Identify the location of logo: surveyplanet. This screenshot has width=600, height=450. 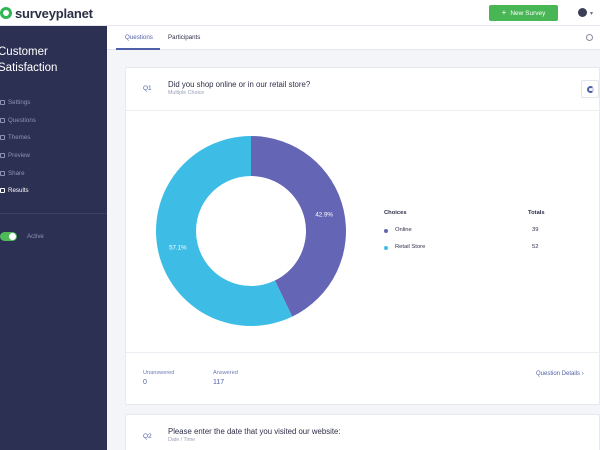
(46, 13).